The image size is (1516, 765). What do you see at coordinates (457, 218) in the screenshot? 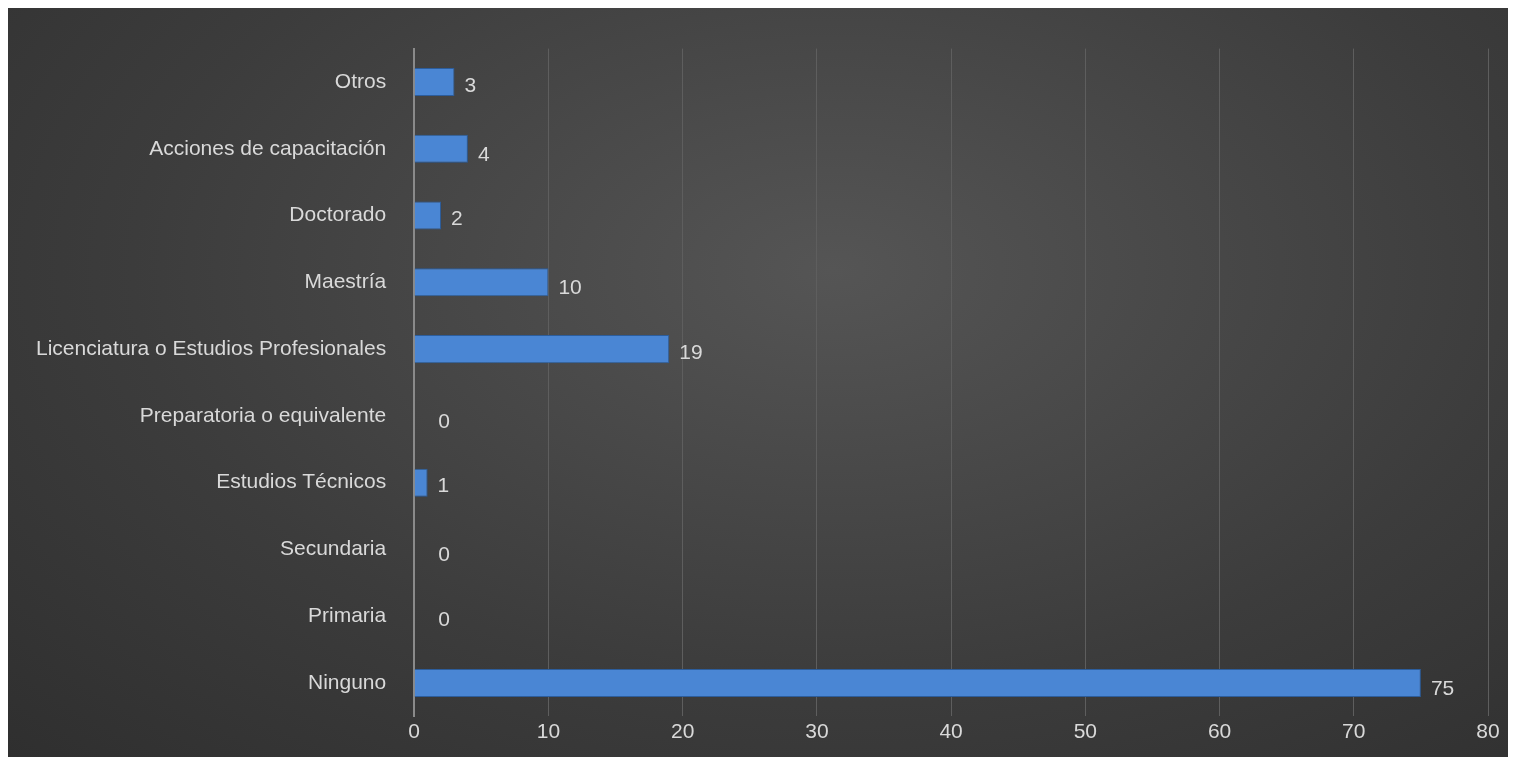
I see `data-label: 2` at bounding box center [457, 218].